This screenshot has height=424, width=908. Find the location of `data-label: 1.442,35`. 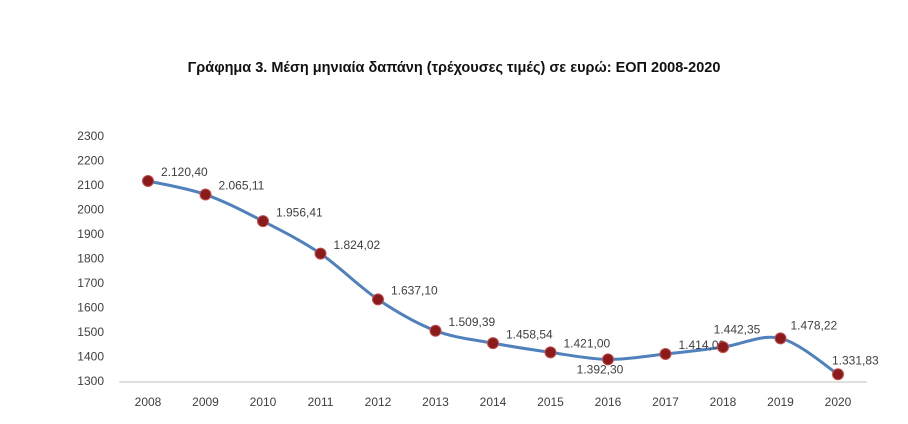

data-label: 1.442,35 is located at coordinates (737, 329).